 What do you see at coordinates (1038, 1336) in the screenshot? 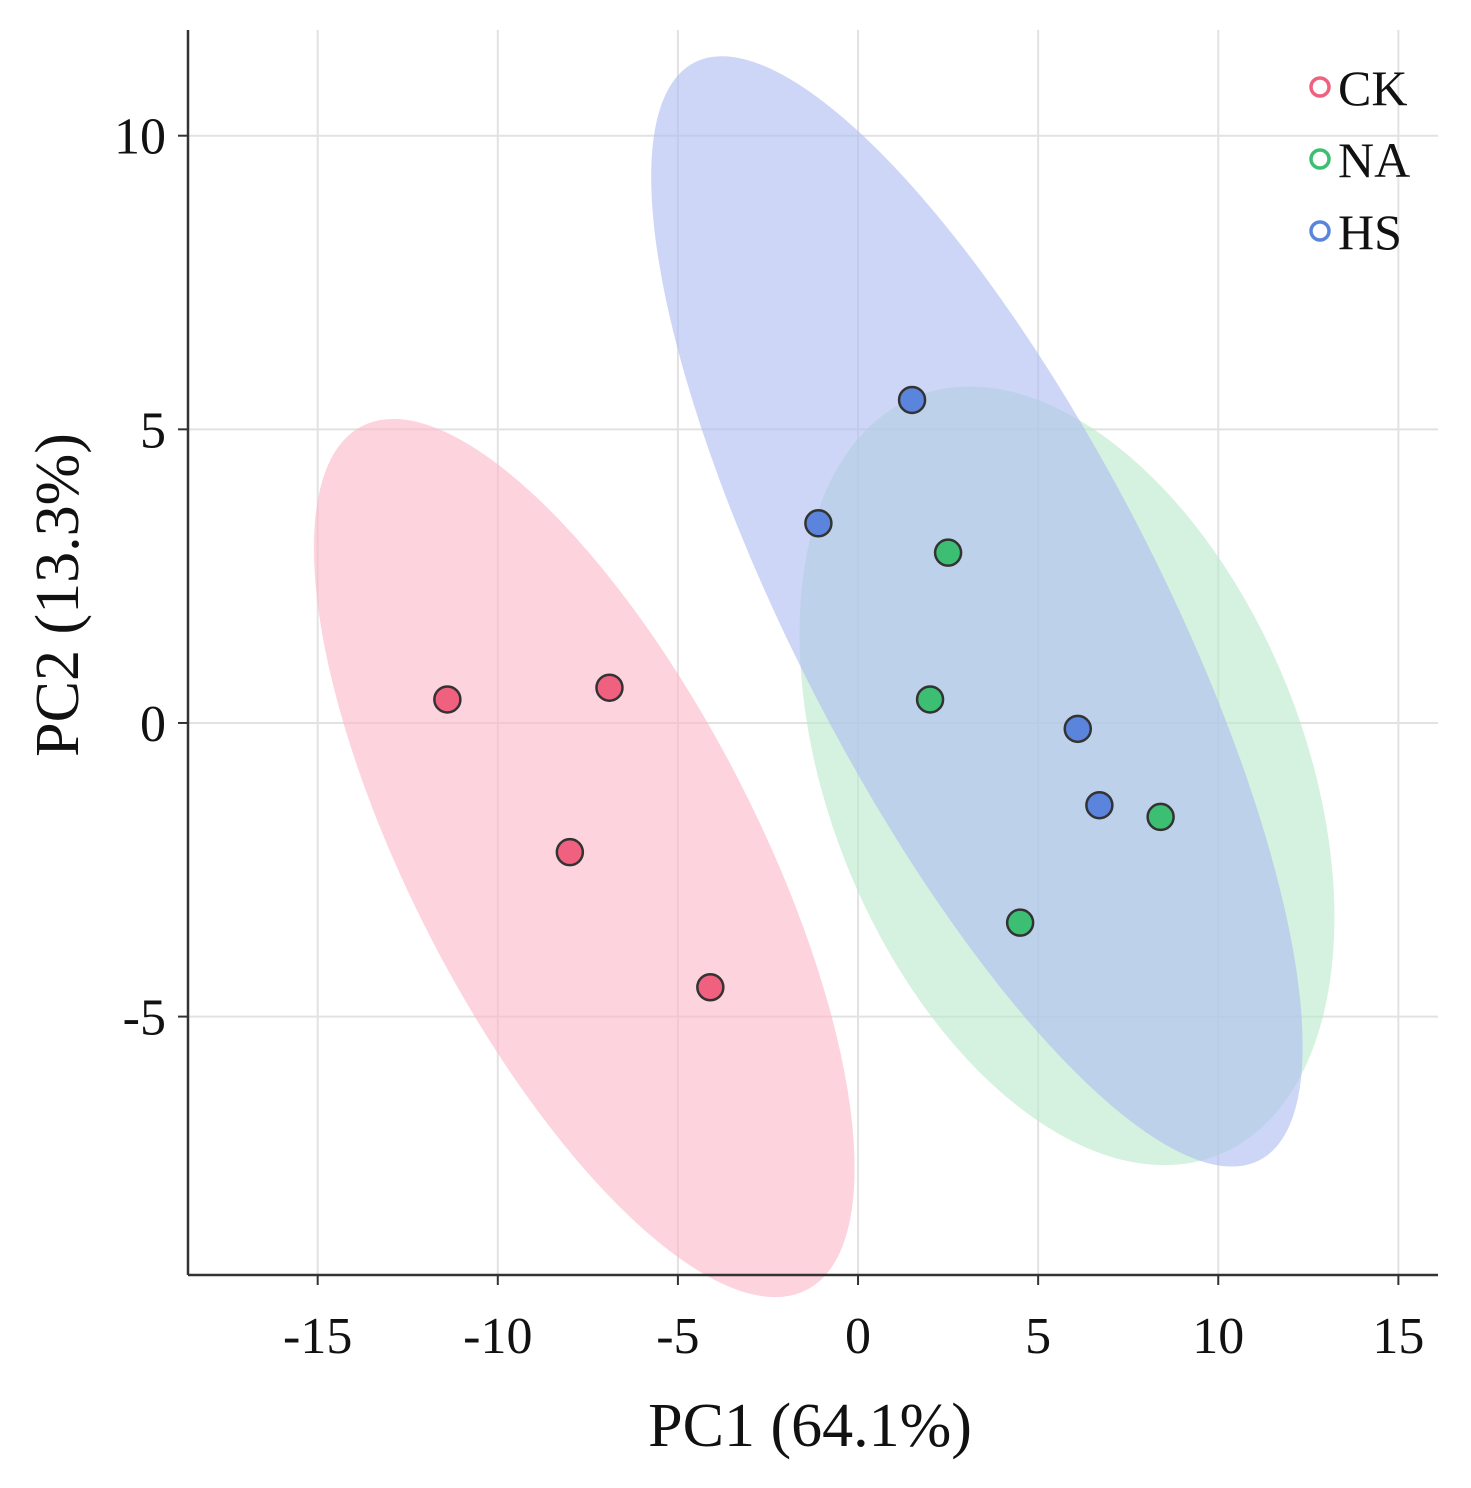
I see `x-tick-label: 5` at bounding box center [1038, 1336].